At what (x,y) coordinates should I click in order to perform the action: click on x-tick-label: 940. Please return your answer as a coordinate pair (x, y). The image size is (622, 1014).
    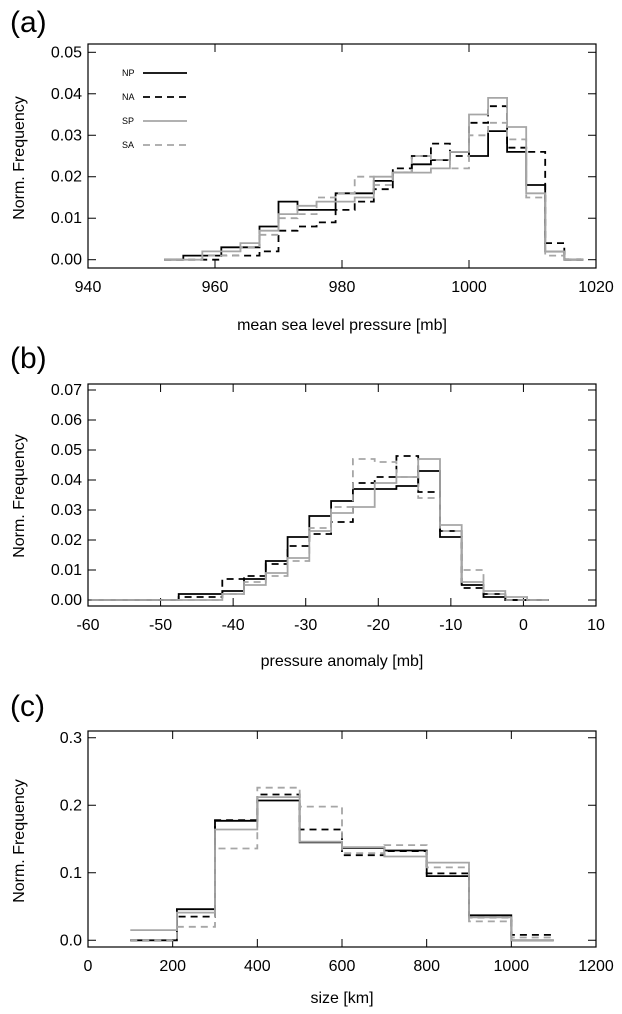
    Looking at the image, I should click on (88, 287).